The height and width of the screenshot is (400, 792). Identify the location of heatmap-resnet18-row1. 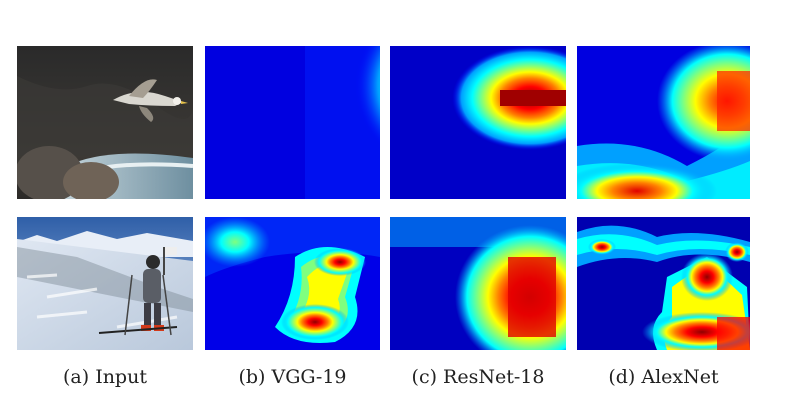
(478, 122).